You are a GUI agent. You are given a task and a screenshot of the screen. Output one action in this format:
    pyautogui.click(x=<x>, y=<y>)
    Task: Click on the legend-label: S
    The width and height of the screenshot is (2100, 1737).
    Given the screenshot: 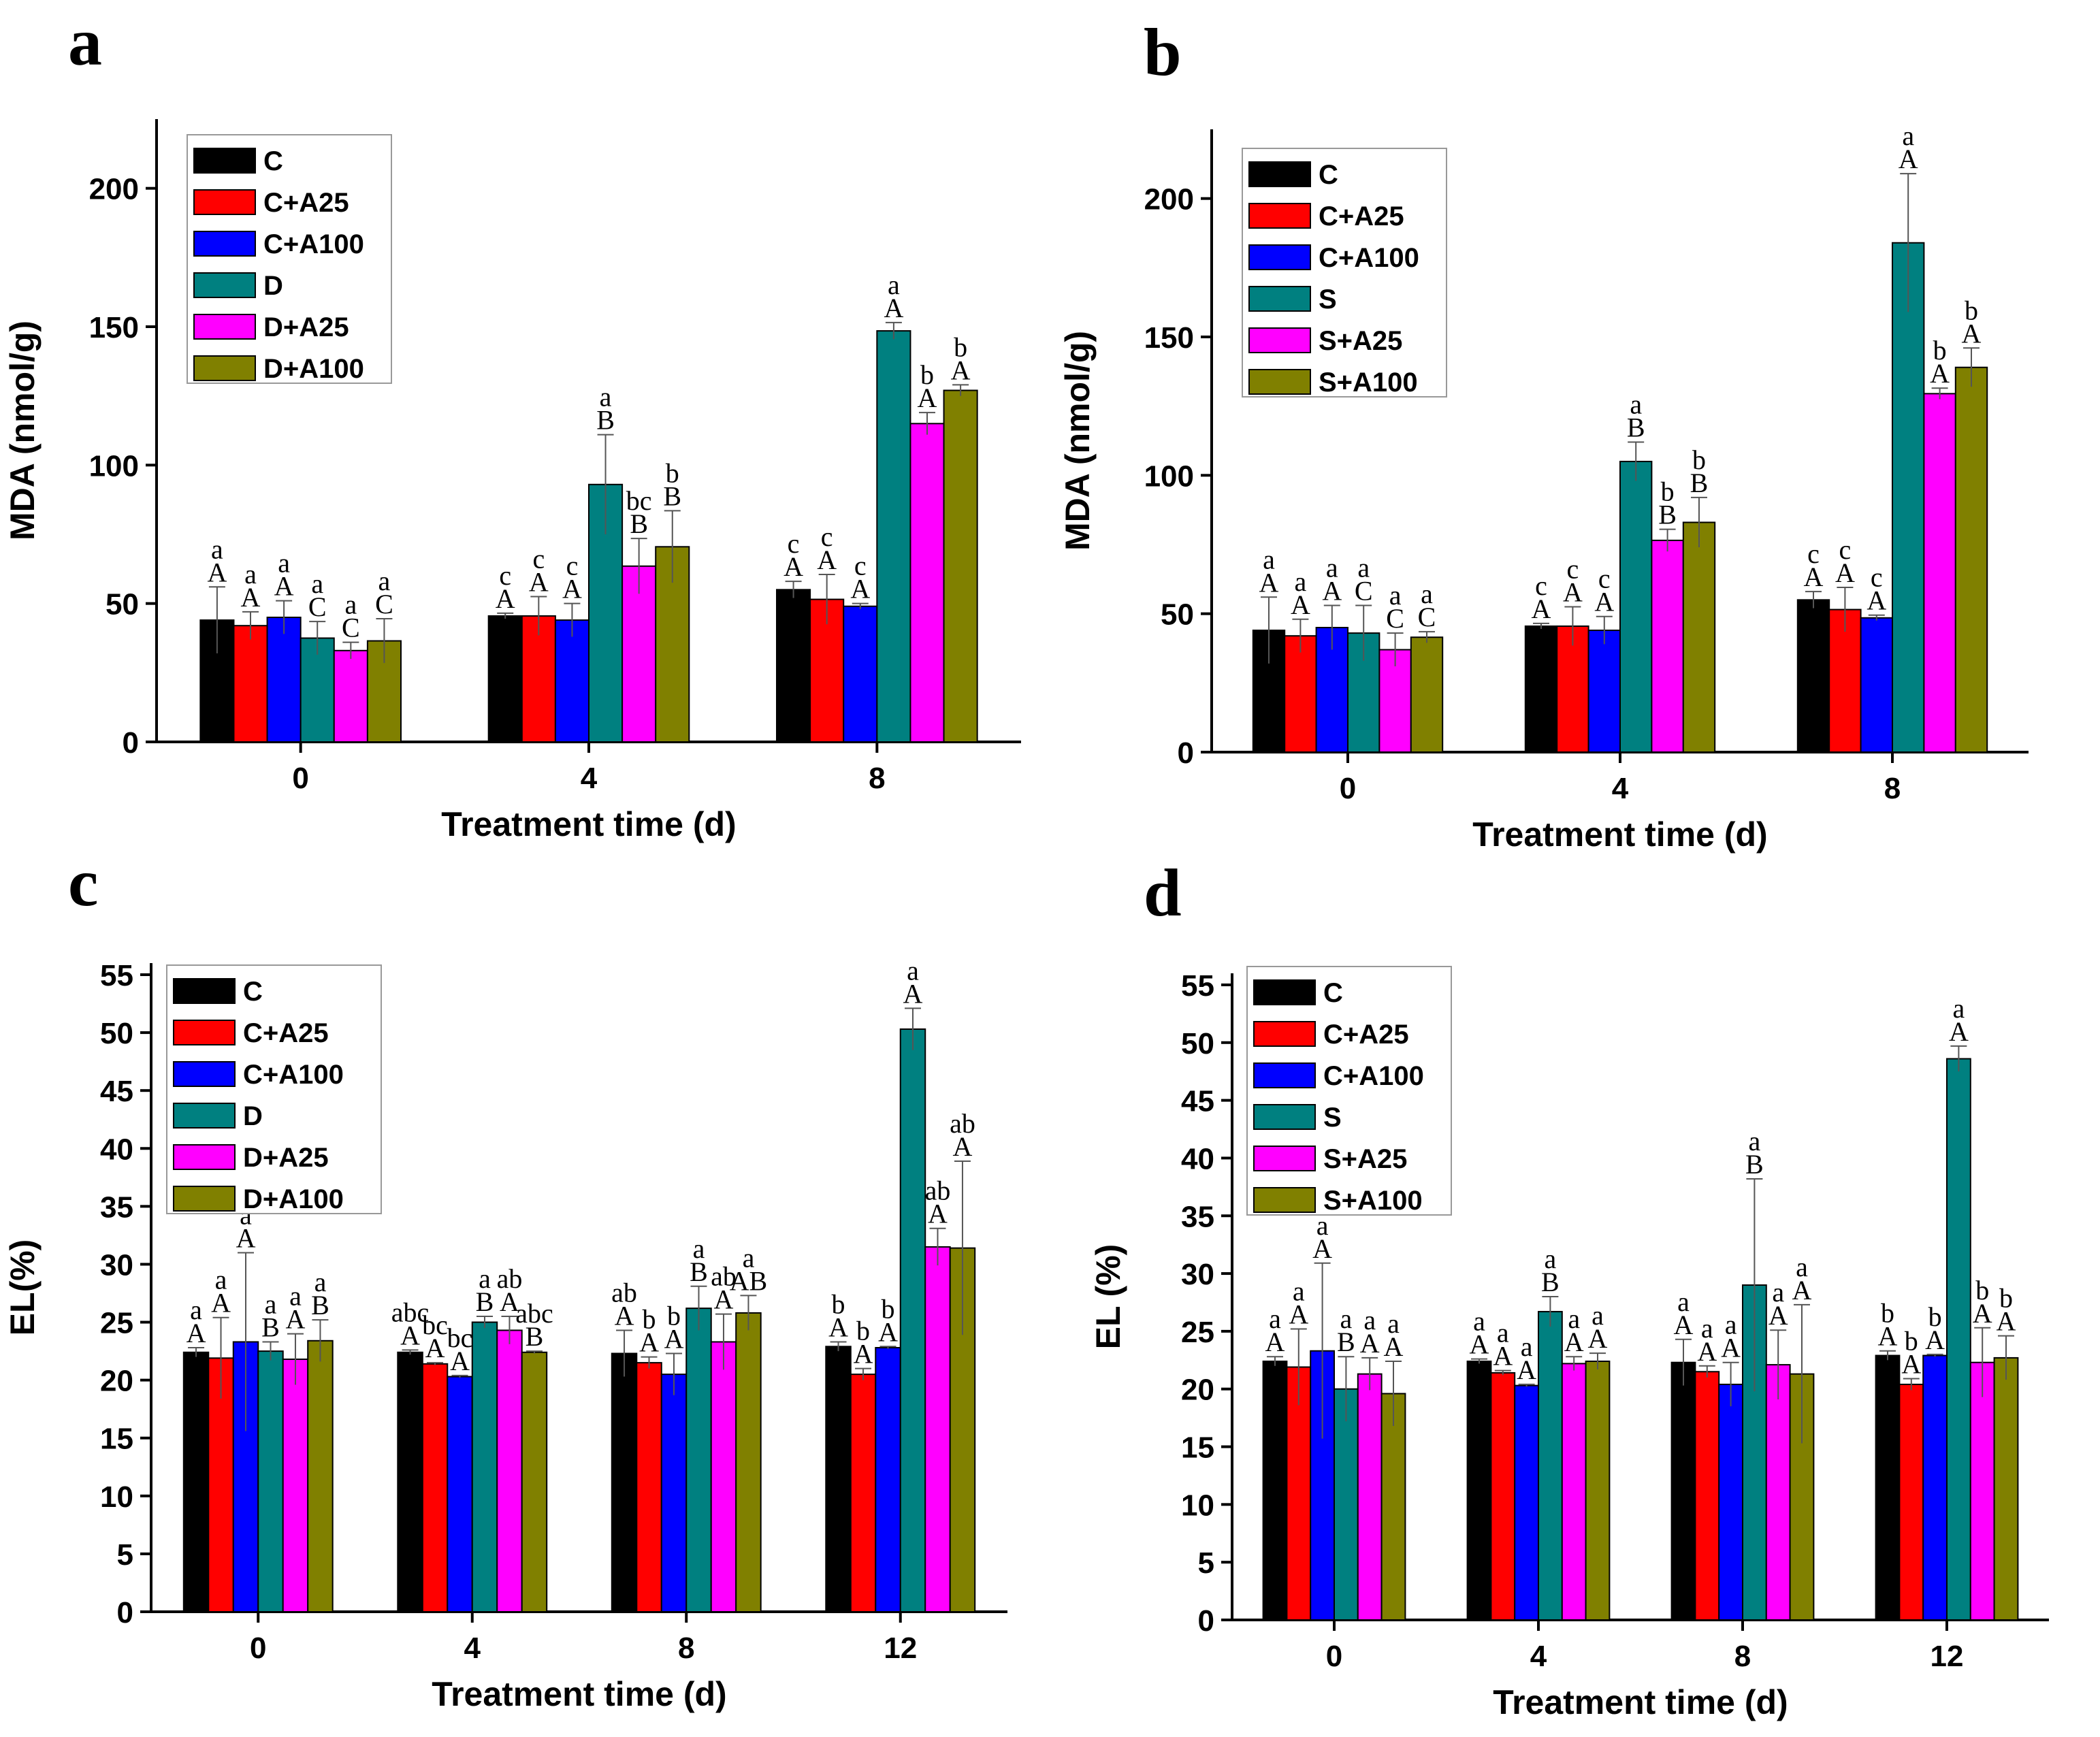 What is the action you would take?
    pyautogui.click(x=1333, y=1118)
    